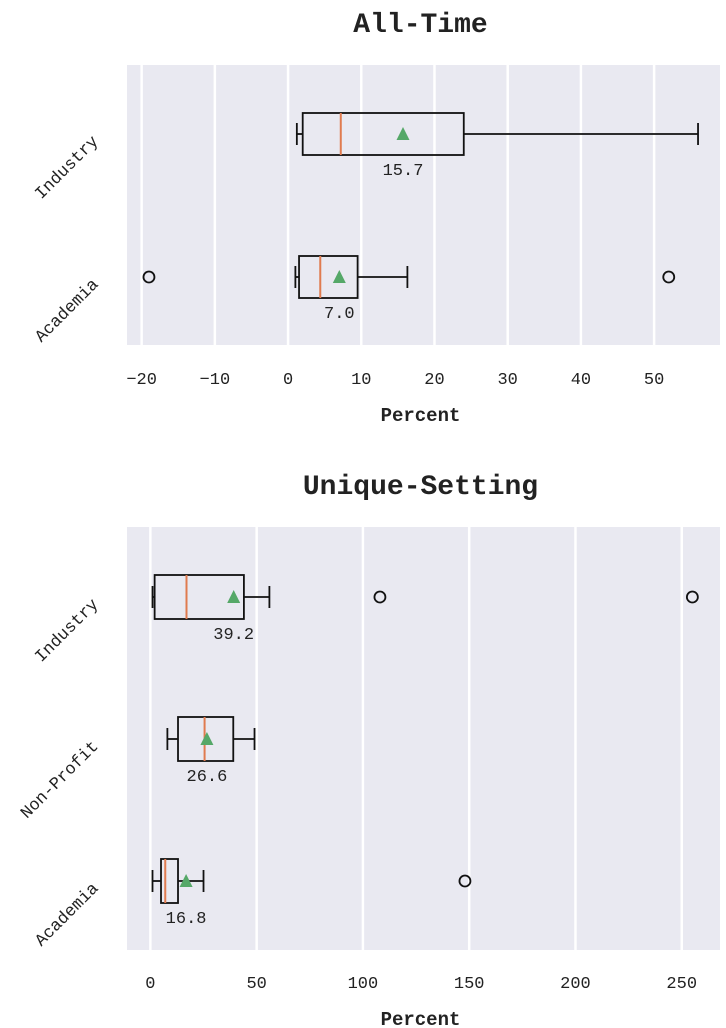 This screenshot has width=726, height=1028. Describe the element at coordinates (361, 380) in the screenshot. I see `x-tick-label: 10` at that location.